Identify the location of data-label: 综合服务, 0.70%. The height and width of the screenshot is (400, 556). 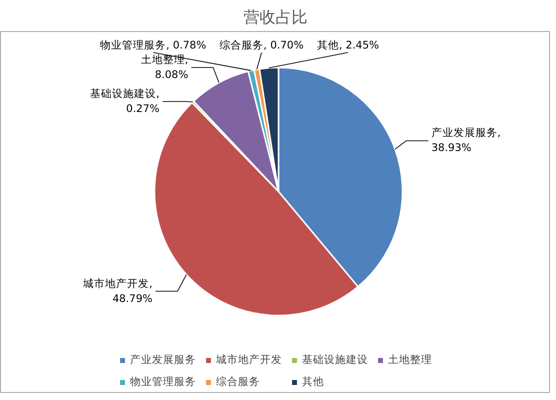
(262, 45).